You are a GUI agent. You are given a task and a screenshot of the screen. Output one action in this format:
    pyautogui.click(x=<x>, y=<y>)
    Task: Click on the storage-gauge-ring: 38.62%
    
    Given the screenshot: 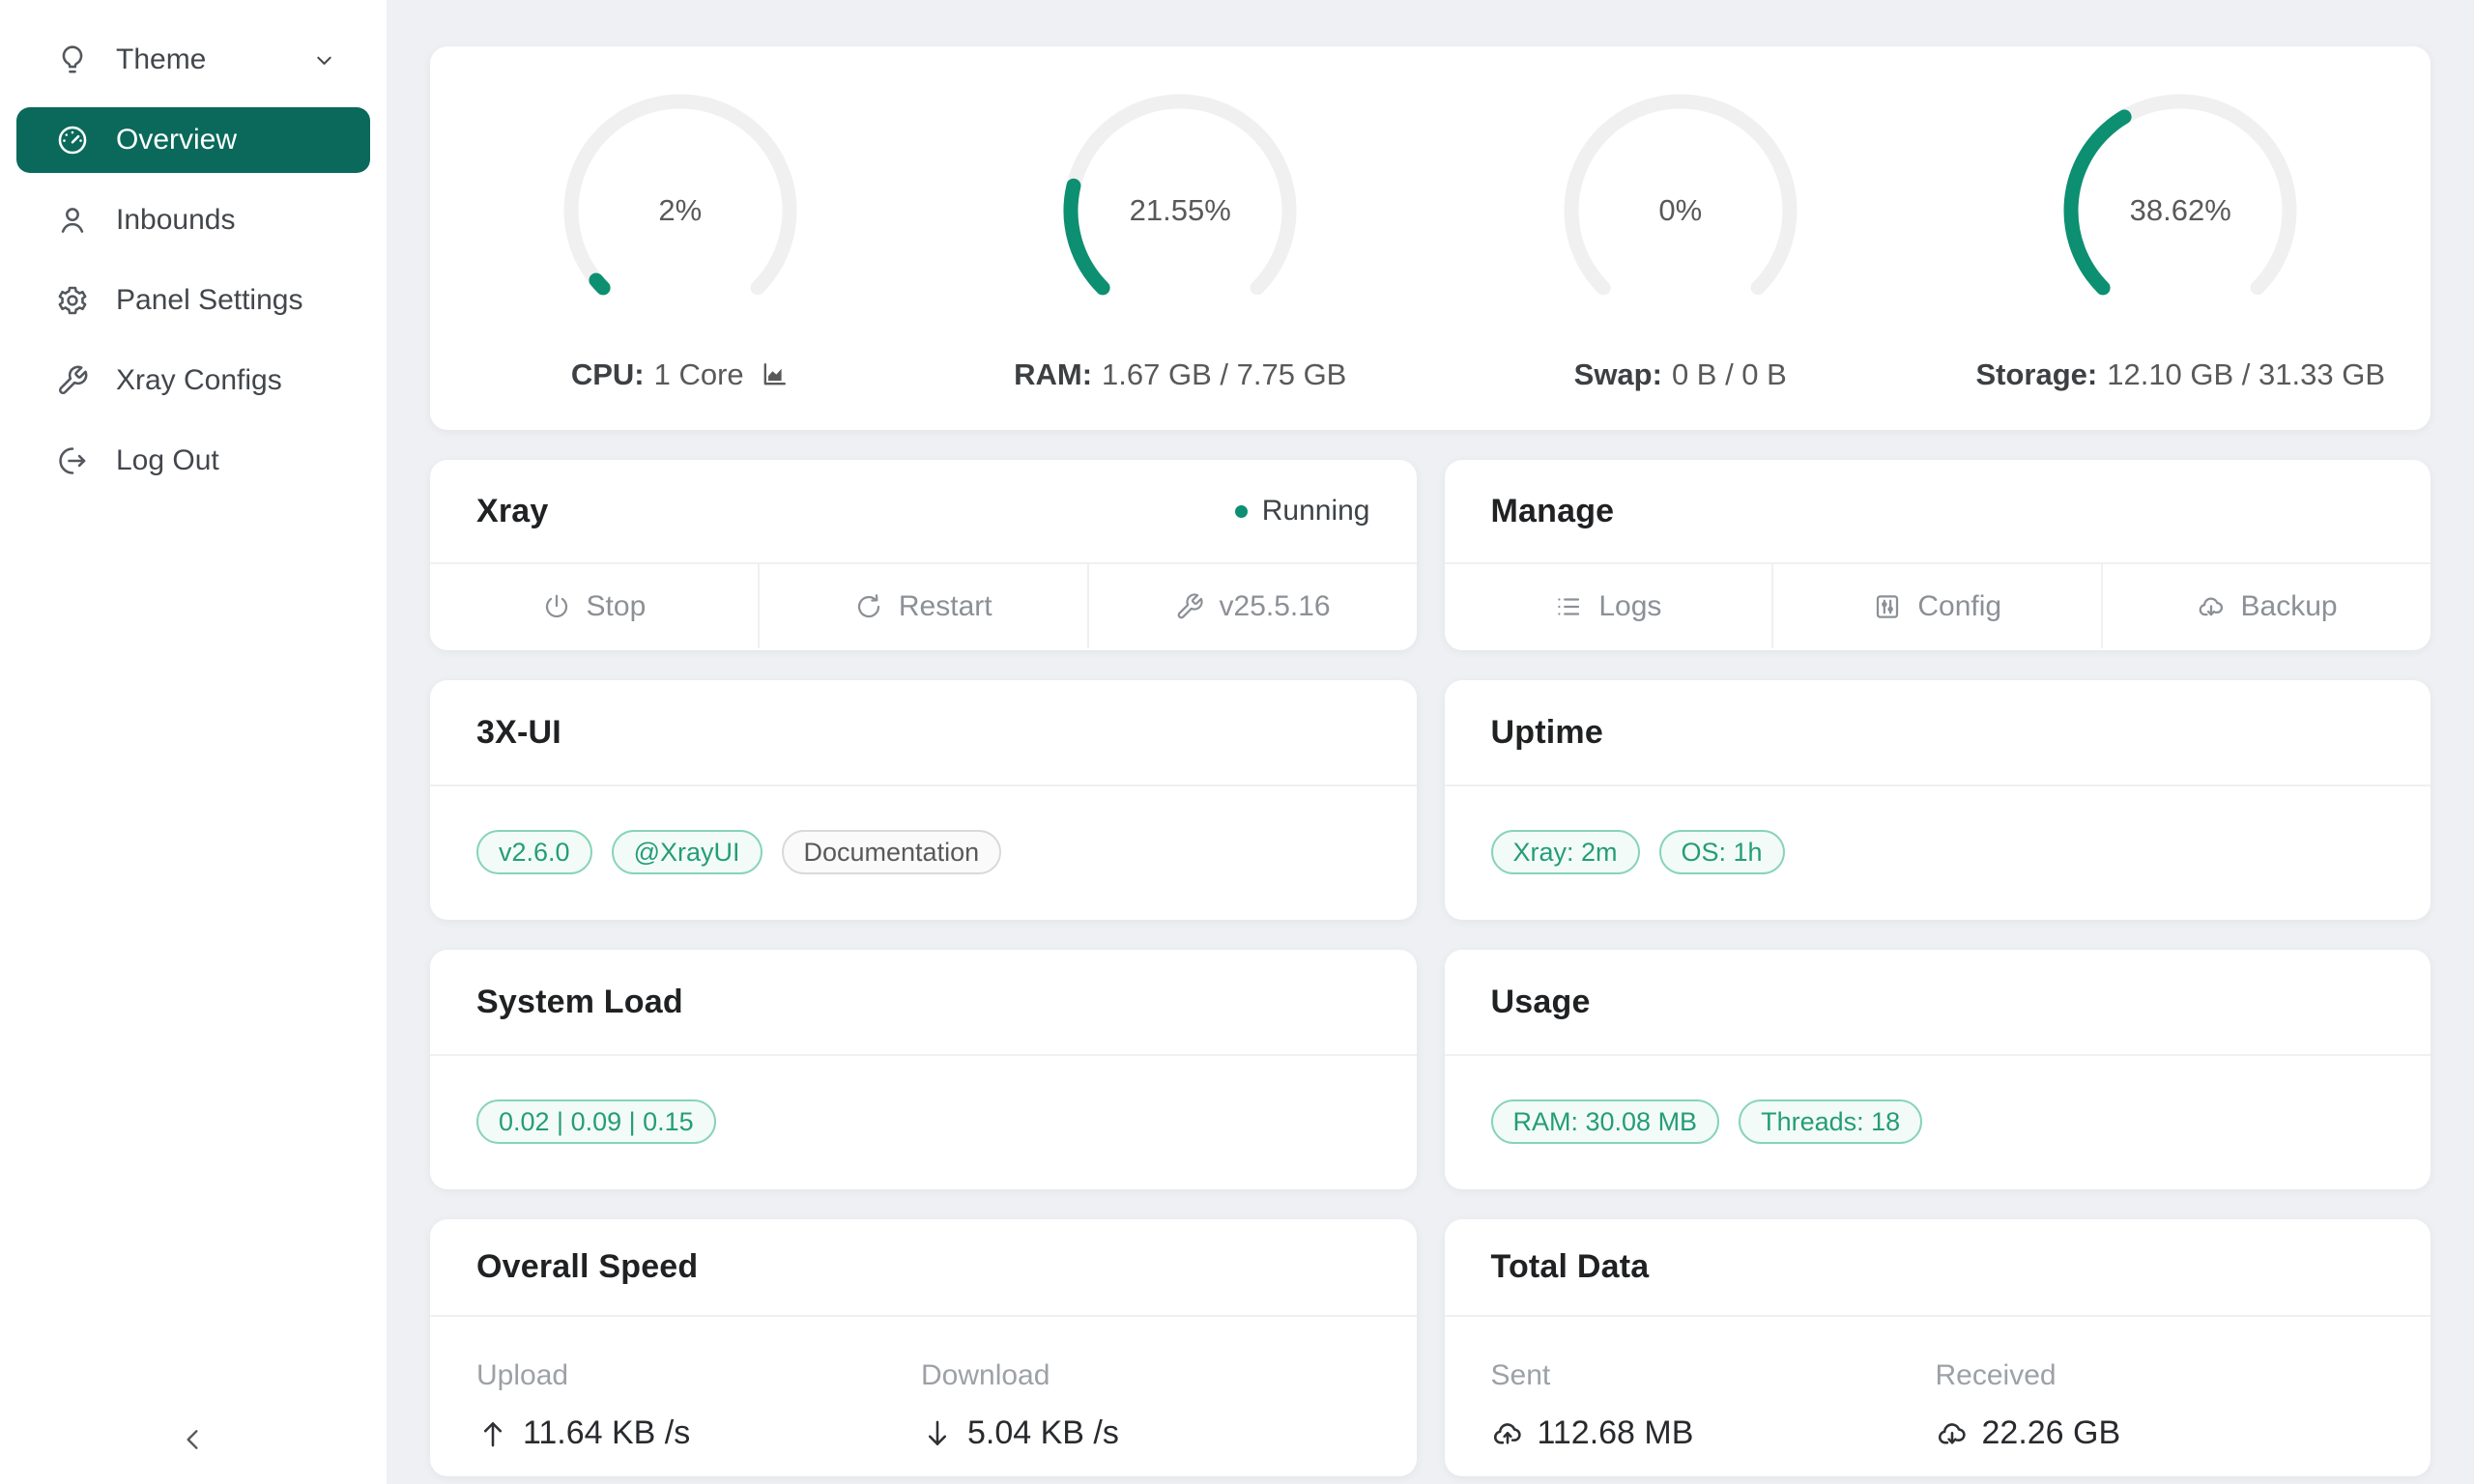 What is the action you would take?
    pyautogui.click(x=2180, y=211)
    